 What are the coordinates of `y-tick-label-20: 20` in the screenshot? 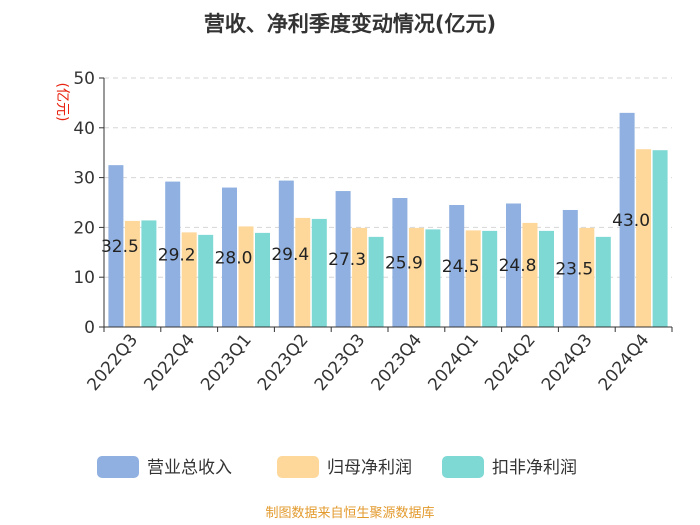 It's located at (84, 228).